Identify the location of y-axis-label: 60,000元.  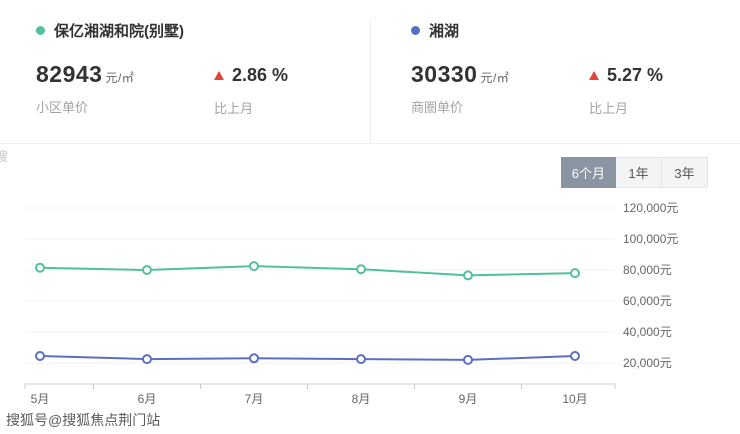
(647, 301).